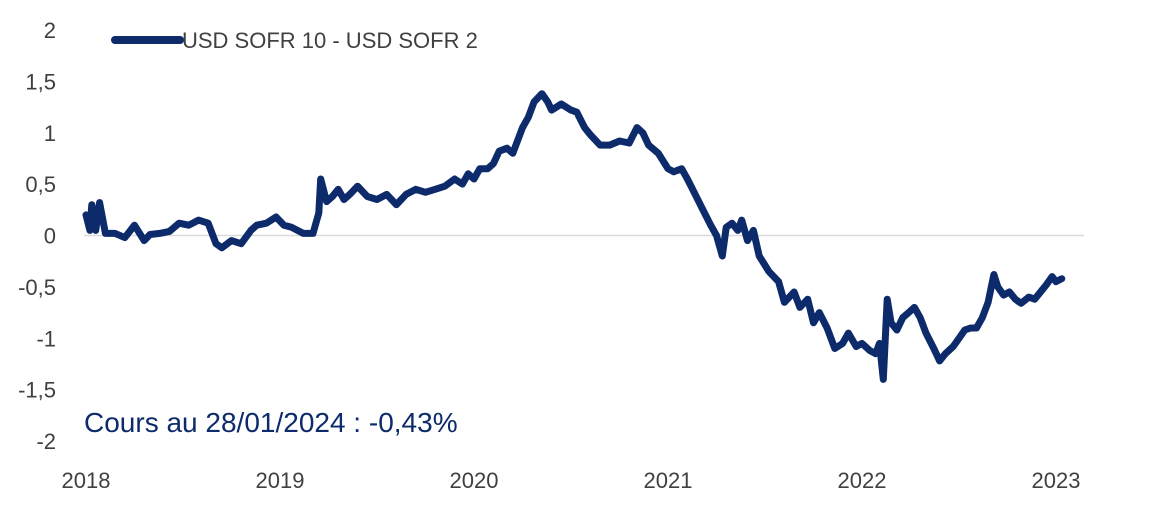 The height and width of the screenshot is (530, 1162). I want to click on y-tick-label: 1, so click(50, 133).